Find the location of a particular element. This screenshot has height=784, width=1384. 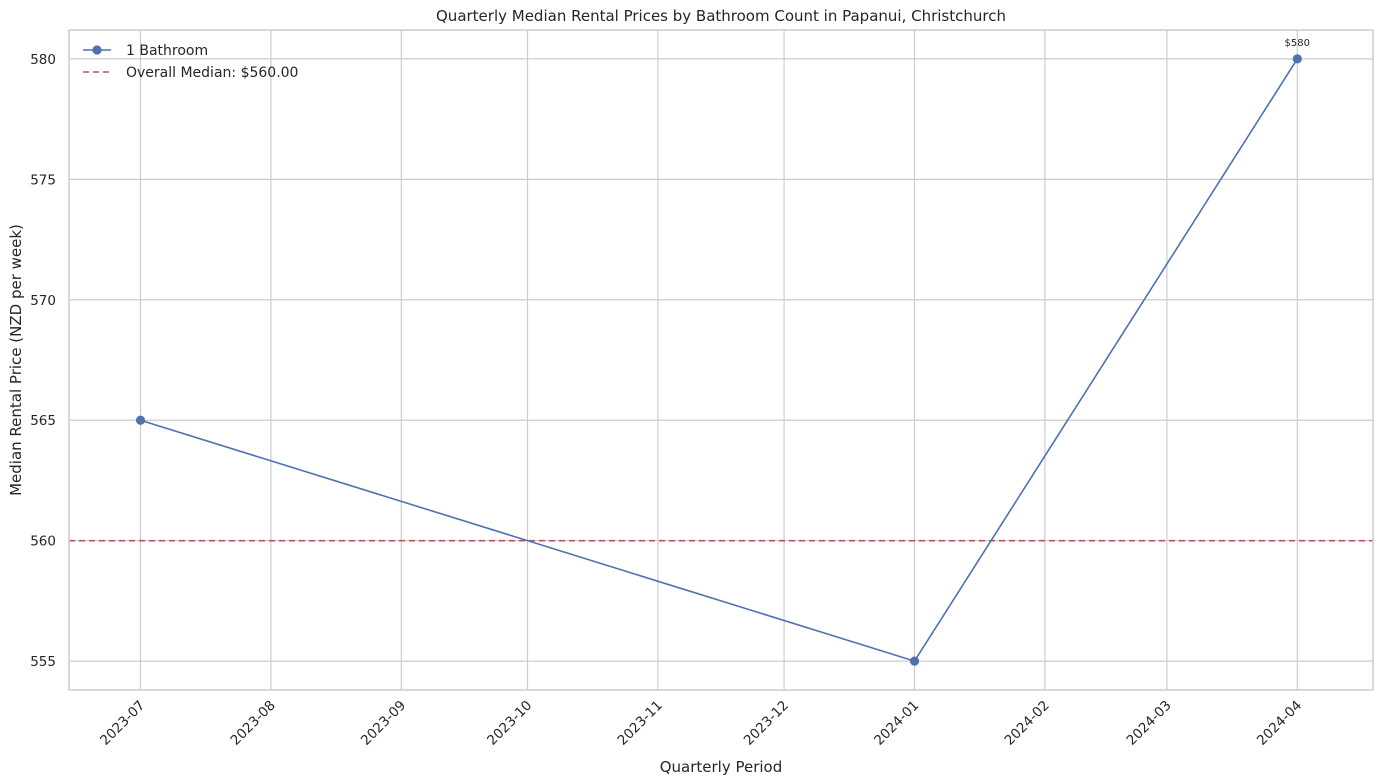

x-tick-label: 2024-04 is located at coordinates (1279, 723).